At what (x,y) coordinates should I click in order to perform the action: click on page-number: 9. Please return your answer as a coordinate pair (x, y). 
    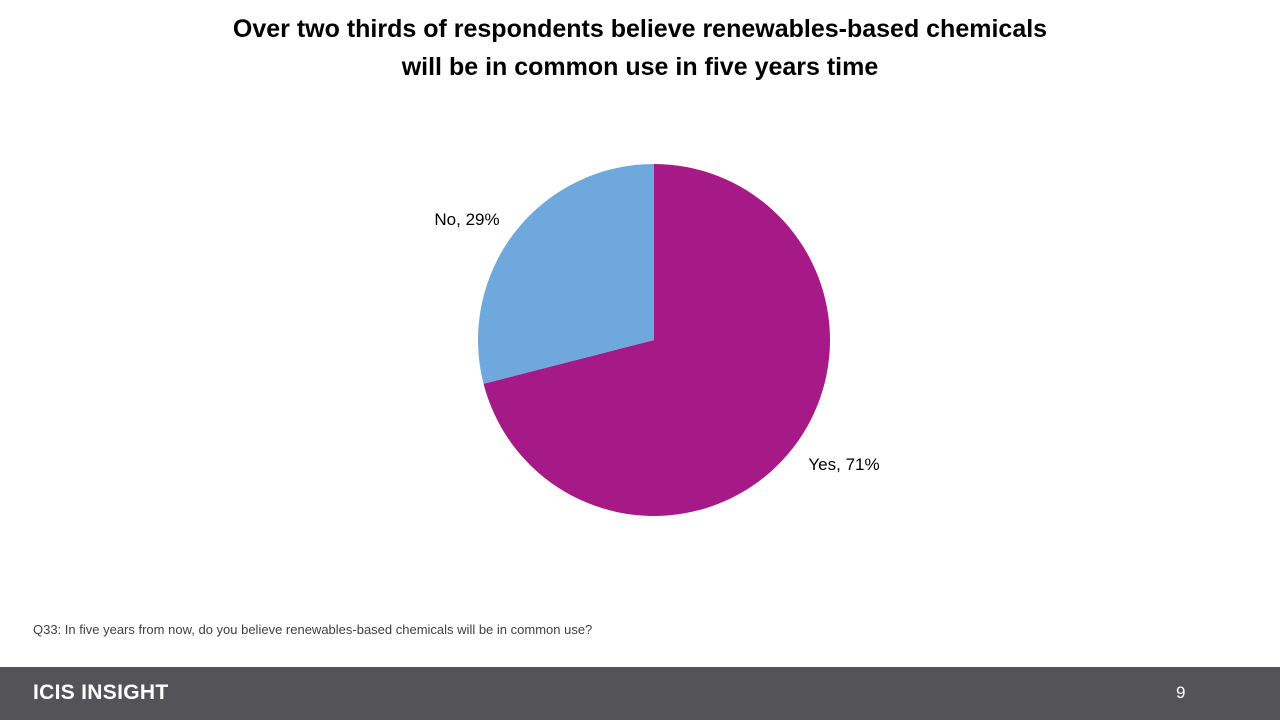
    Looking at the image, I should click on (1181, 692).